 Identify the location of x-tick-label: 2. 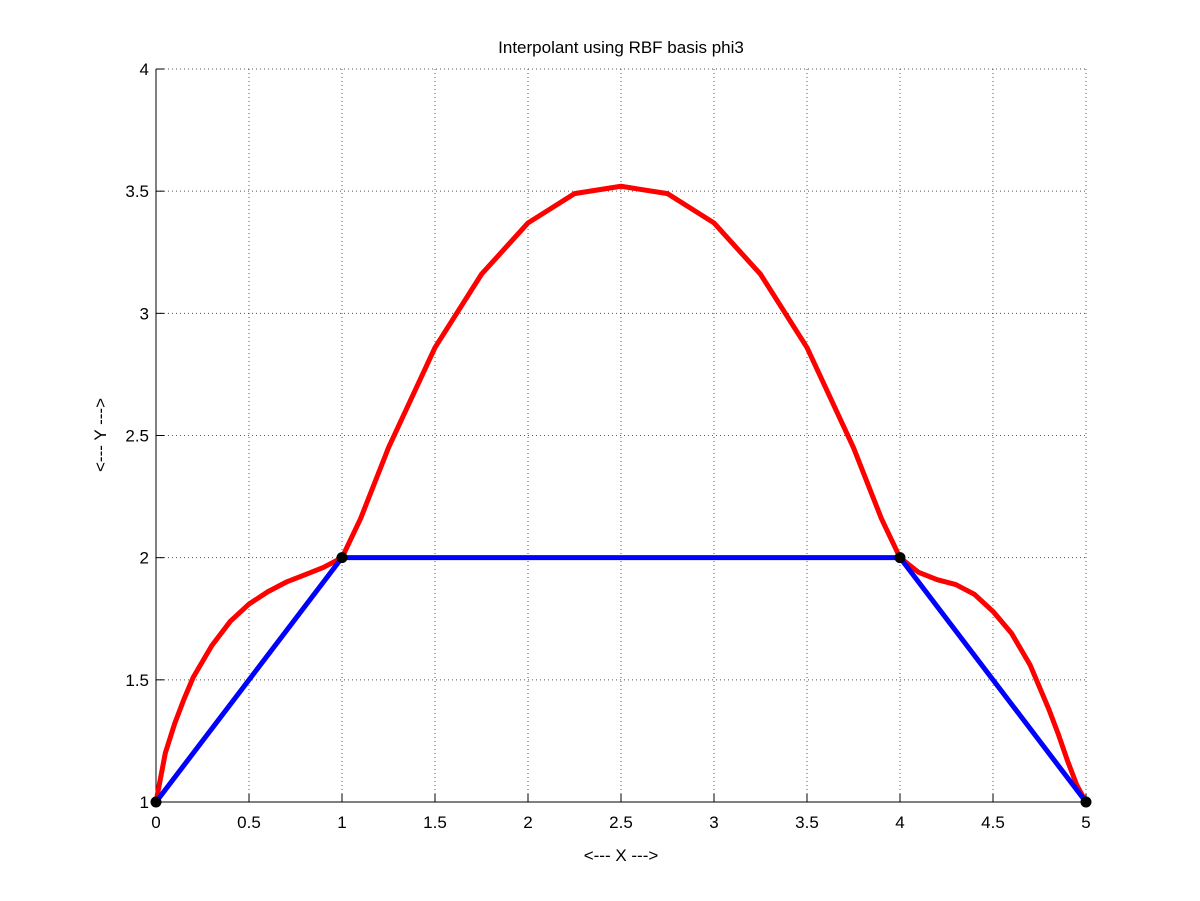
(527, 822).